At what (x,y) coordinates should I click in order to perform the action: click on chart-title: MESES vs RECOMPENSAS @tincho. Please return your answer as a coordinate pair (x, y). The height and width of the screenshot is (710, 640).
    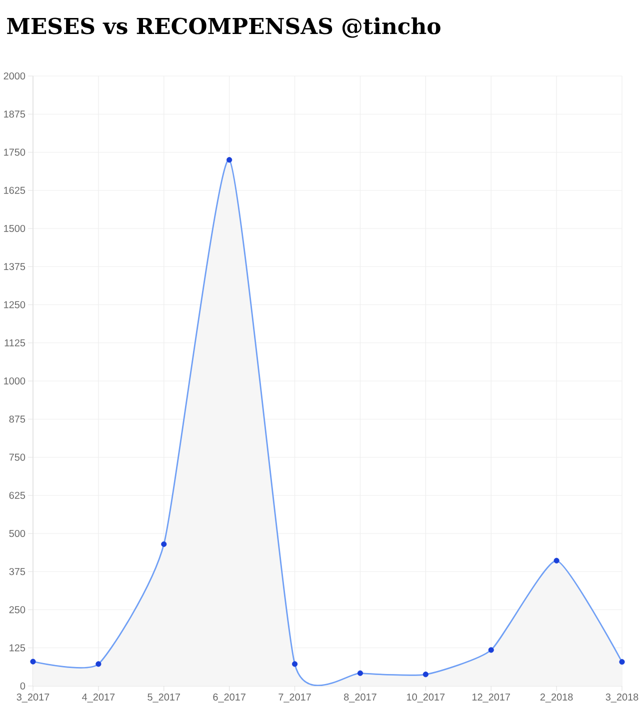
    Looking at the image, I should click on (223, 27).